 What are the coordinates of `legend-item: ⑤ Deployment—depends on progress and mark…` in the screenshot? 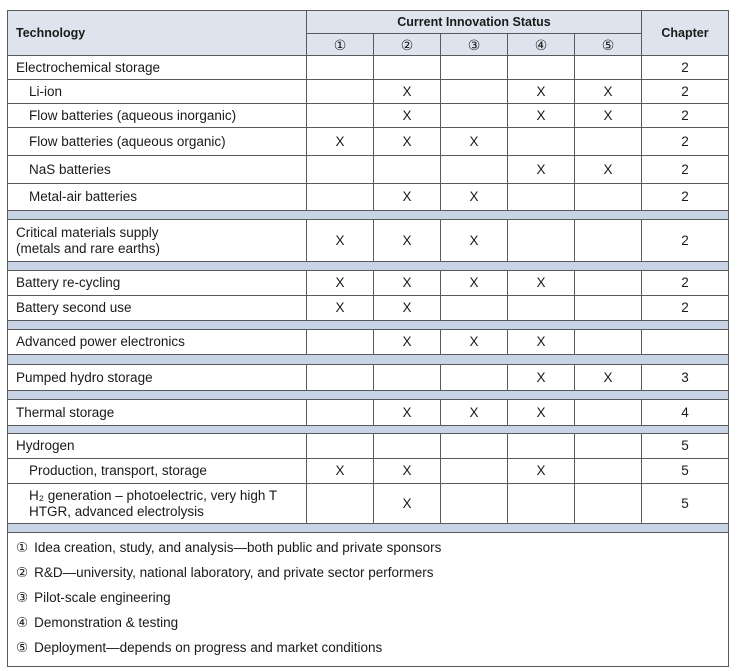 It's located at (199, 648).